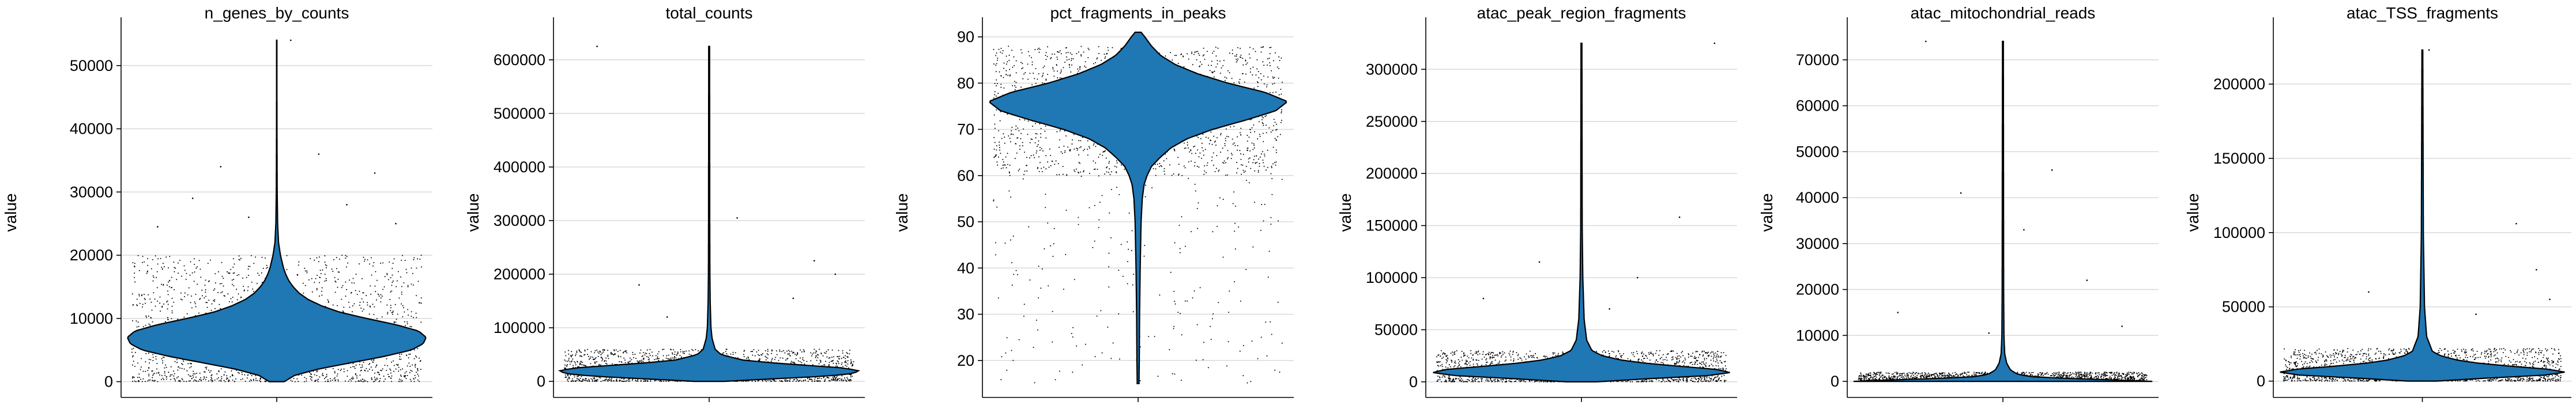 This screenshot has height=413, width=2576. Describe the element at coordinates (519, 167) in the screenshot. I see `y-tick-label: 400000` at that location.